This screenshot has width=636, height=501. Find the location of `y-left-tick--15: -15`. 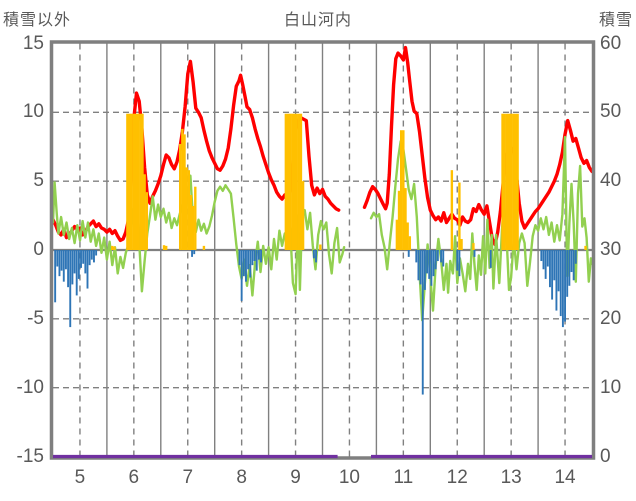

y-left-tick--15: -15 is located at coordinates (30, 456).